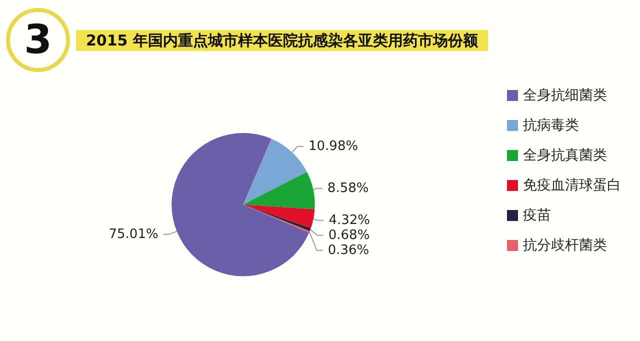 The width and height of the screenshot is (640, 341). Describe the element at coordinates (349, 220) in the screenshot. I see `data-label: 4.32%` at that location.